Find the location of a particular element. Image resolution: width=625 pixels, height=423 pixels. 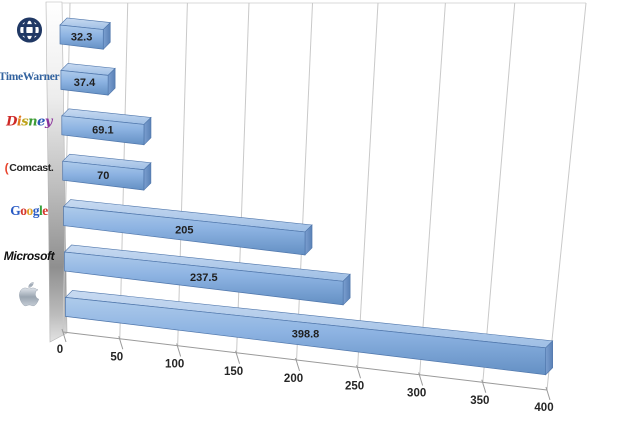

logo-letter: i is located at coordinates (19, 122).